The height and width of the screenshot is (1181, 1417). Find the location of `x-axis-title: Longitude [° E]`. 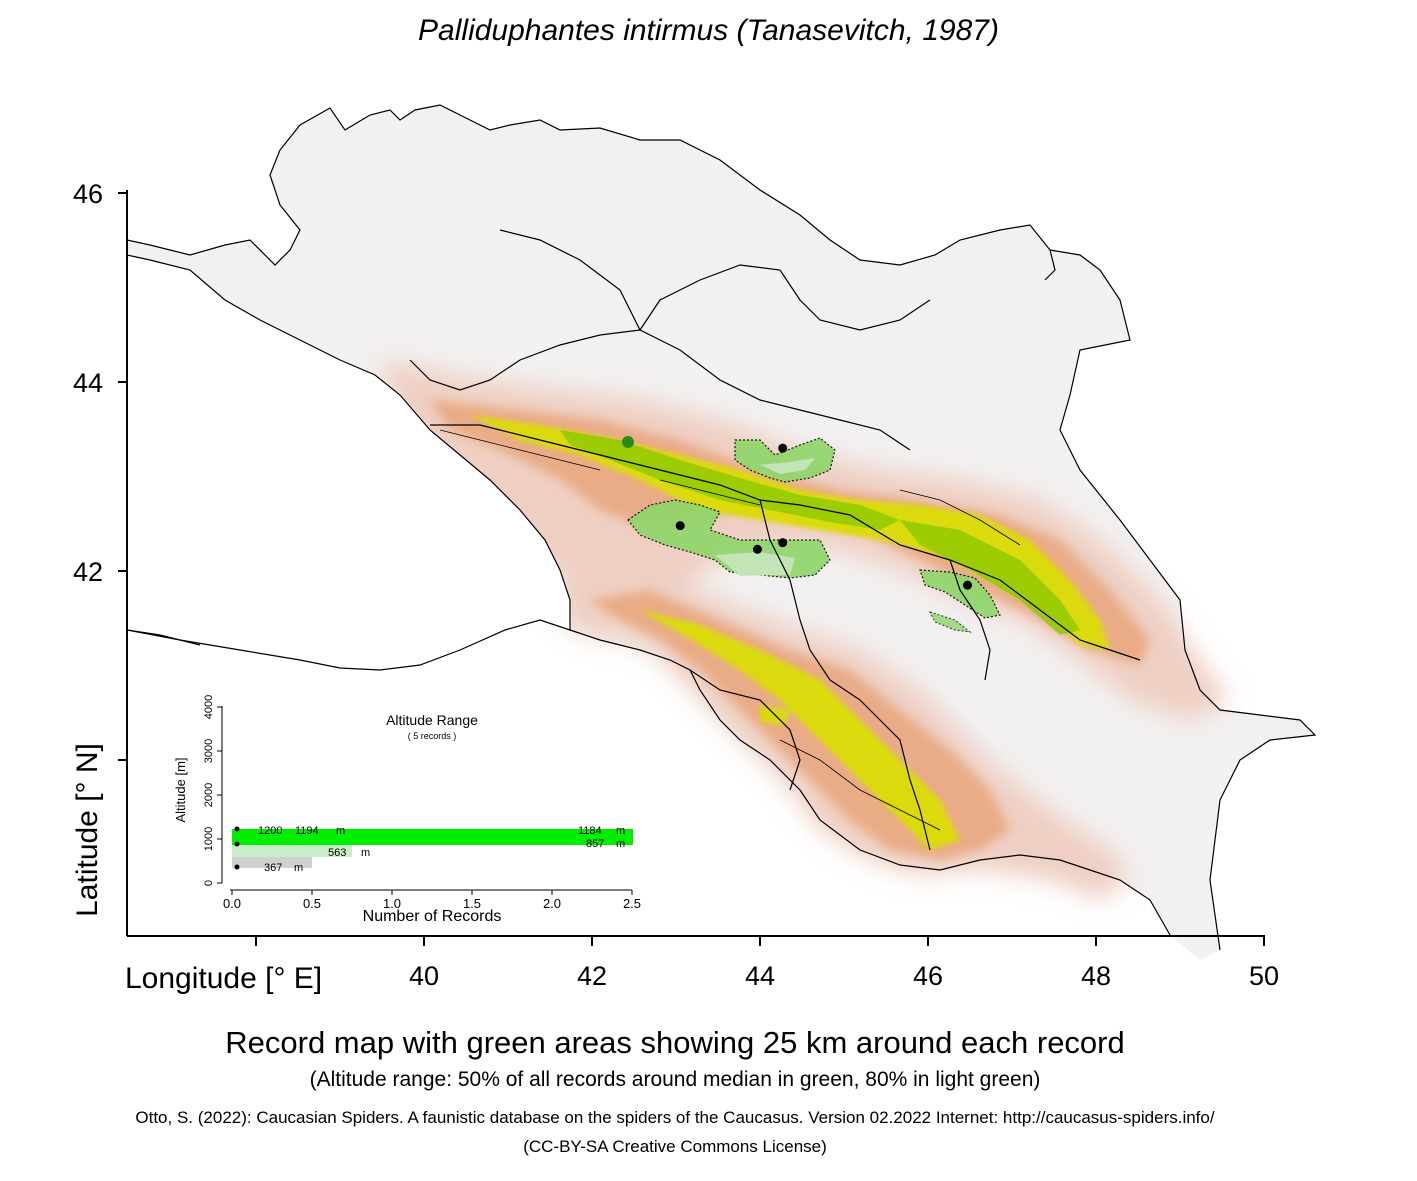

x-axis-title: Longitude [° E] is located at coordinates (223, 978).